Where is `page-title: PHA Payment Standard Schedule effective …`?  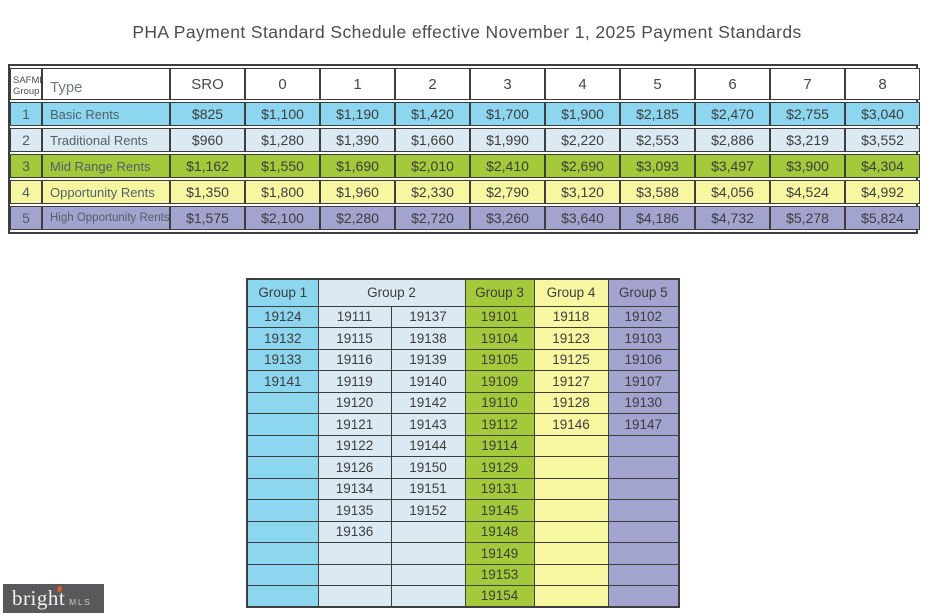 page-title: PHA Payment Standard Schedule effective … is located at coordinates (467, 32).